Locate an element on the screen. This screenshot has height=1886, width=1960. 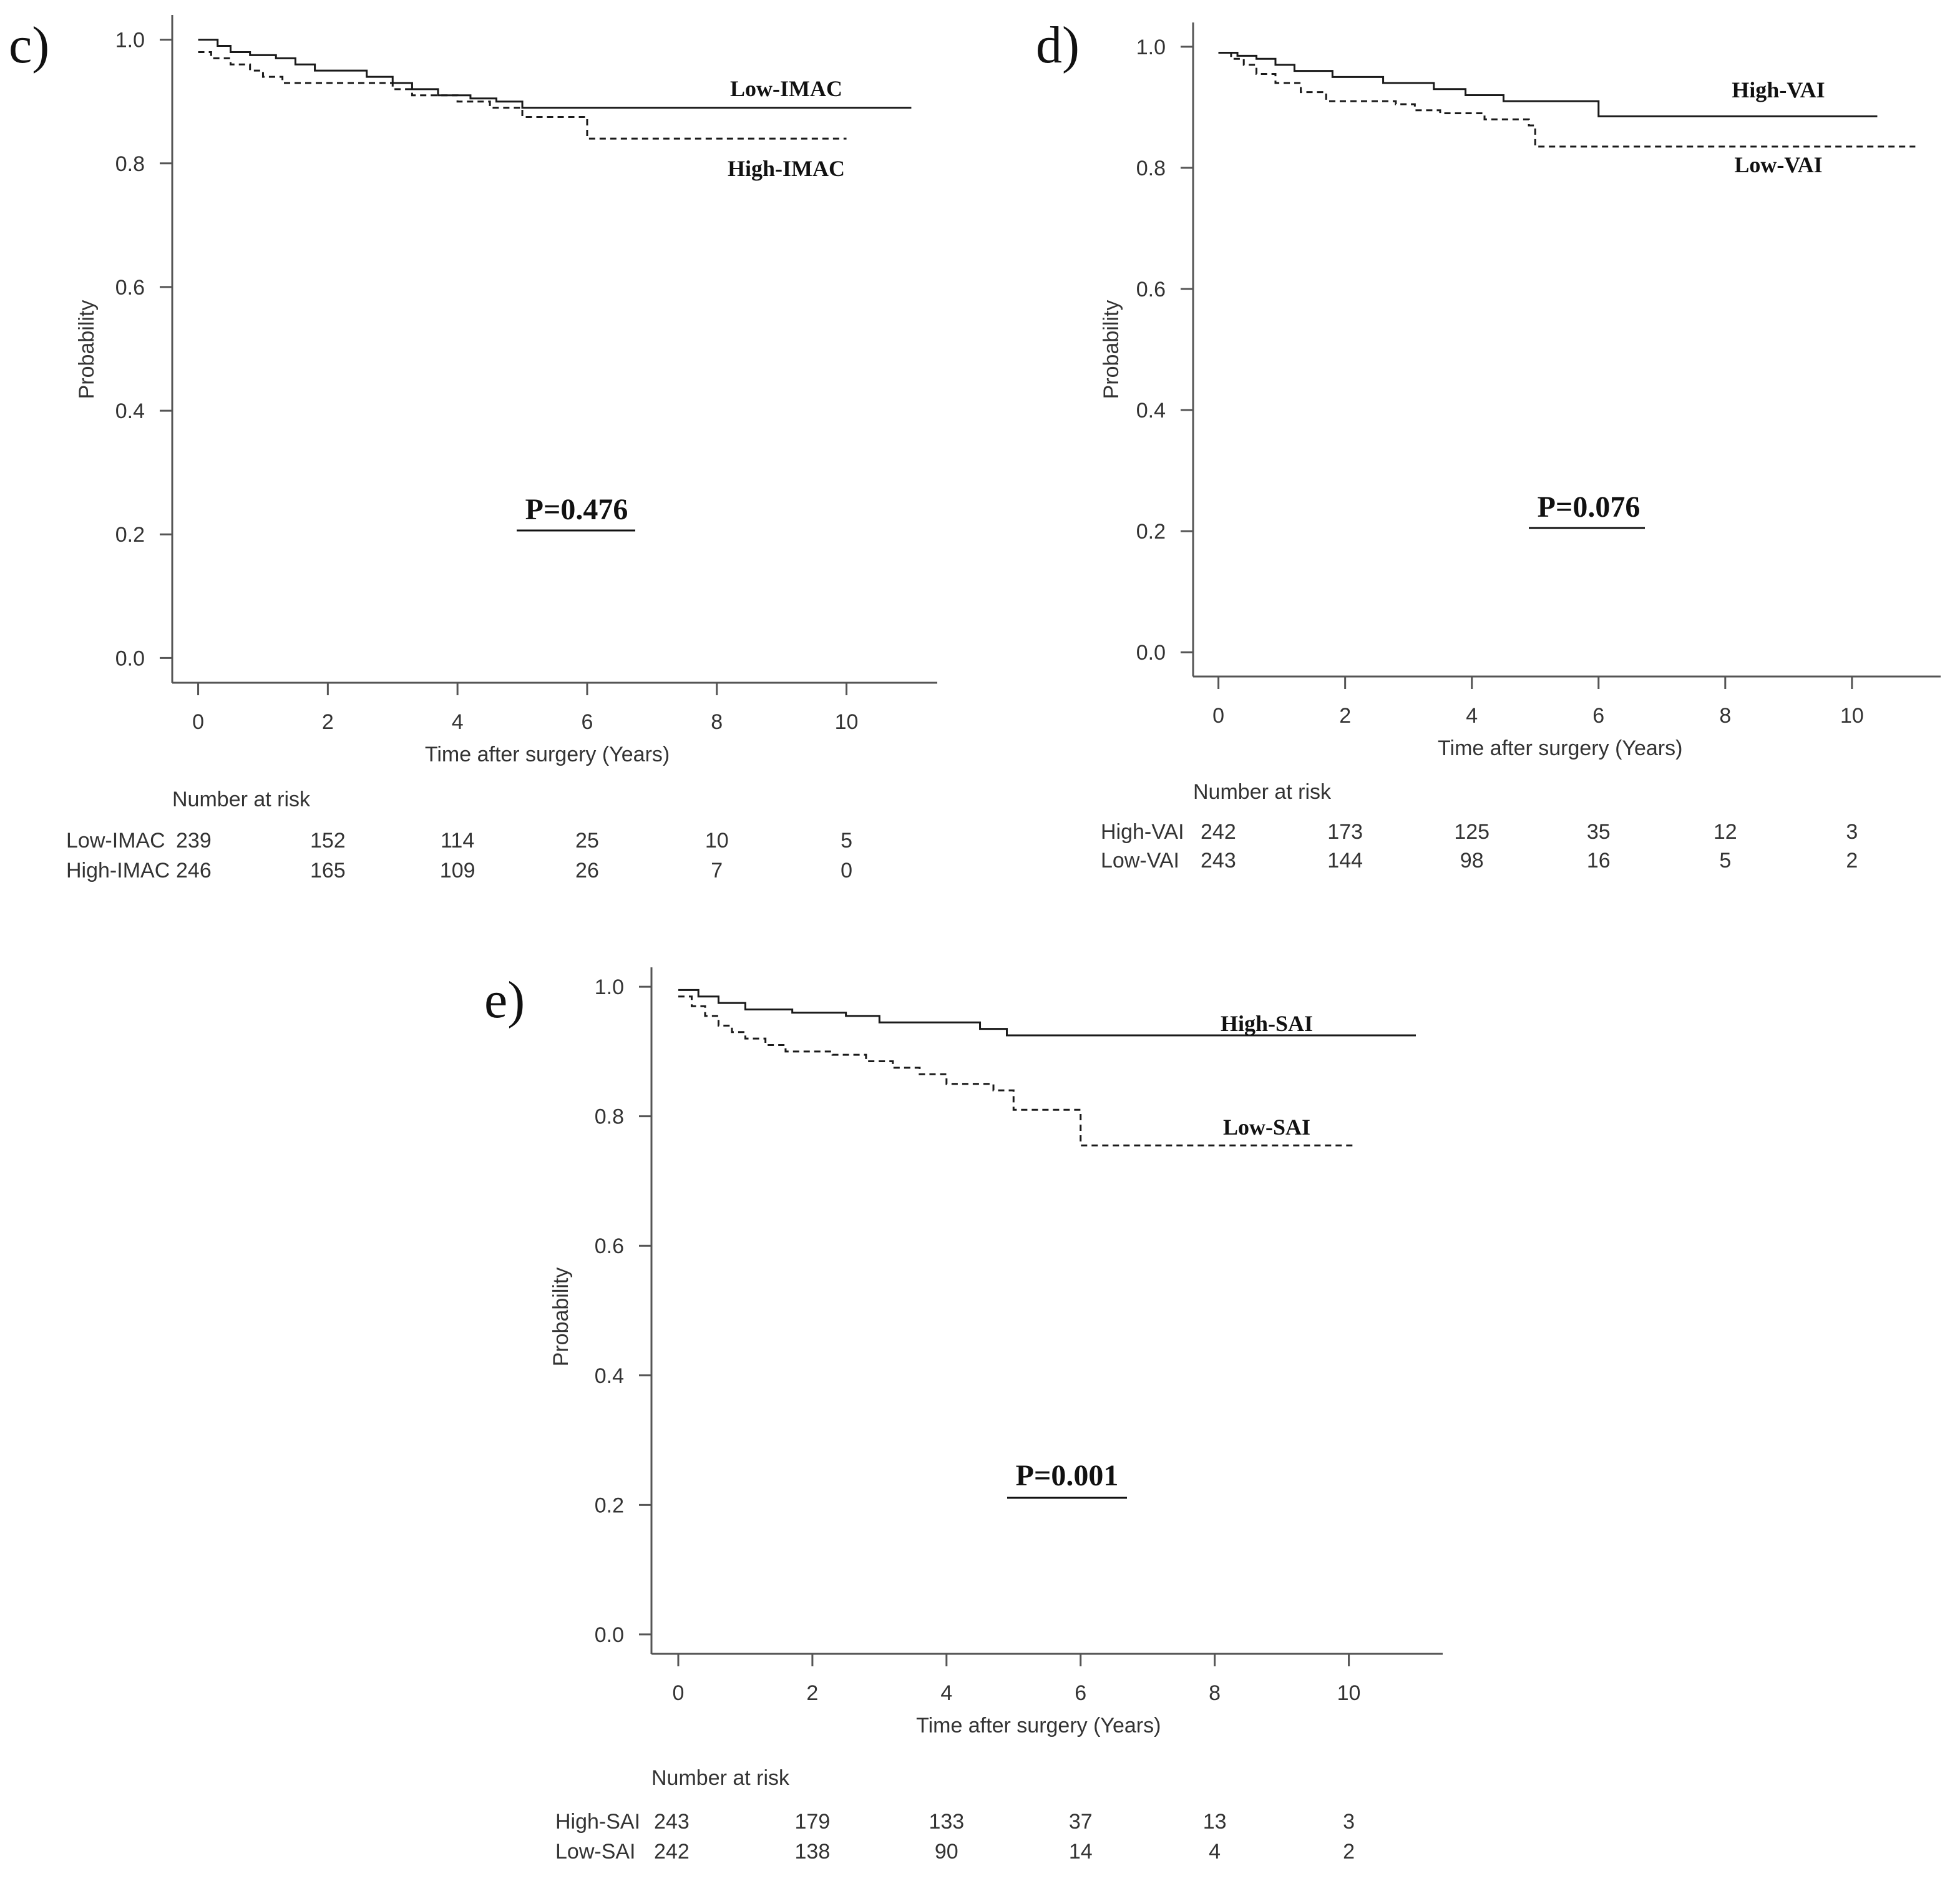
risk-value: 7 is located at coordinates (717, 870).